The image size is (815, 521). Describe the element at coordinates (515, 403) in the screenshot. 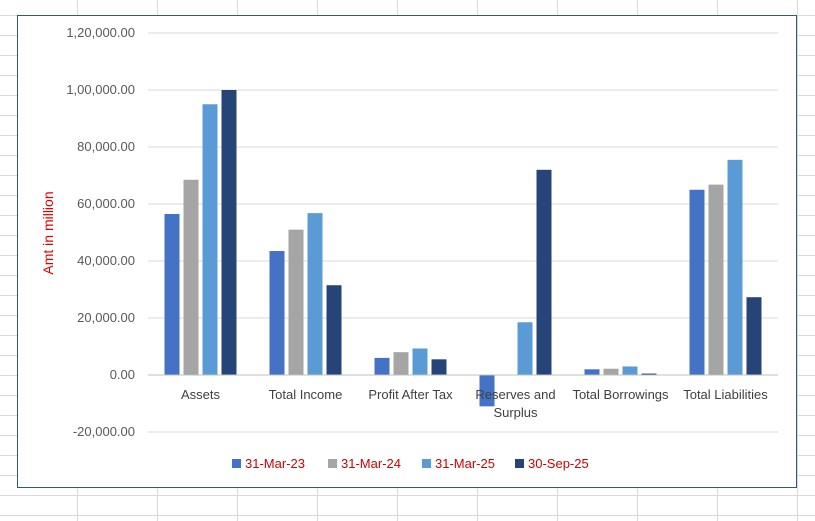

I see `category-label: Reserves and Surplus` at that location.